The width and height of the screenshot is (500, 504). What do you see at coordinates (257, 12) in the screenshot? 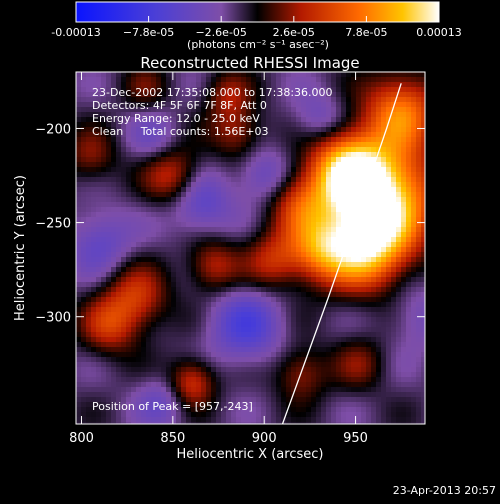
I see `colorbar-gradient` at bounding box center [257, 12].